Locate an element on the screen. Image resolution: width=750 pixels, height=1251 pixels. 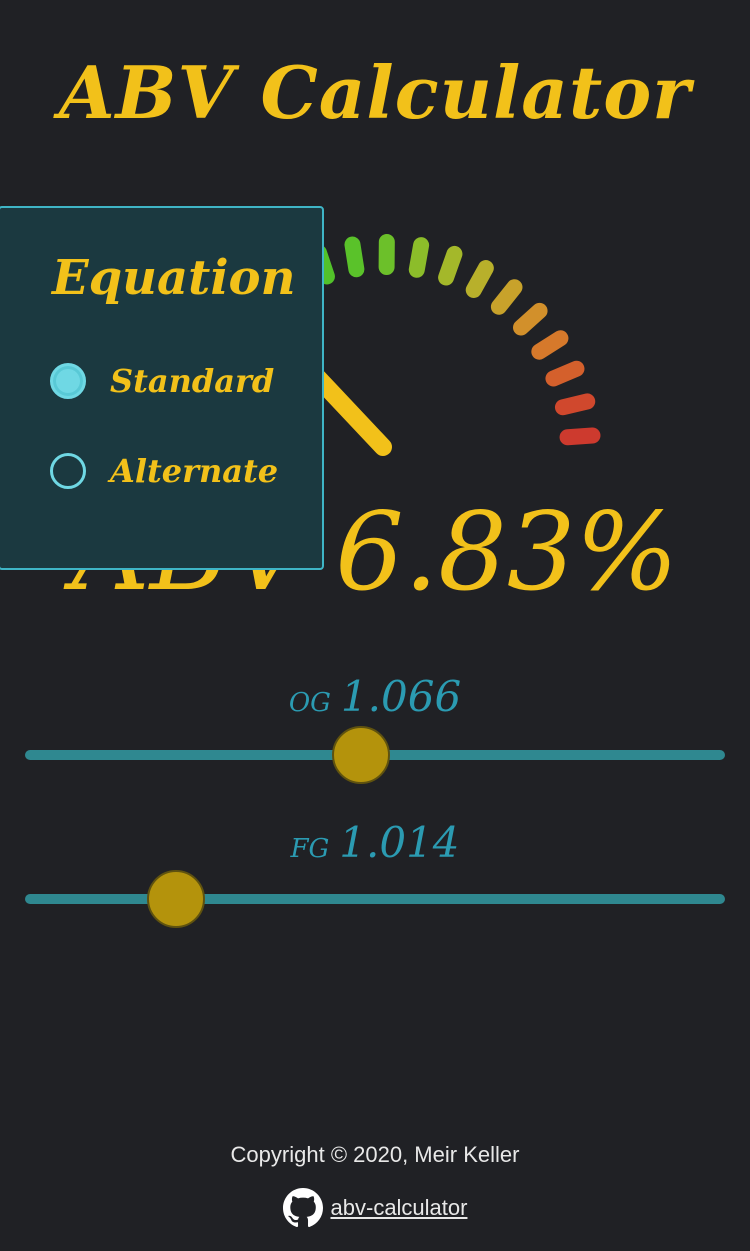
abv-gauge is located at coordinates (440, 345).